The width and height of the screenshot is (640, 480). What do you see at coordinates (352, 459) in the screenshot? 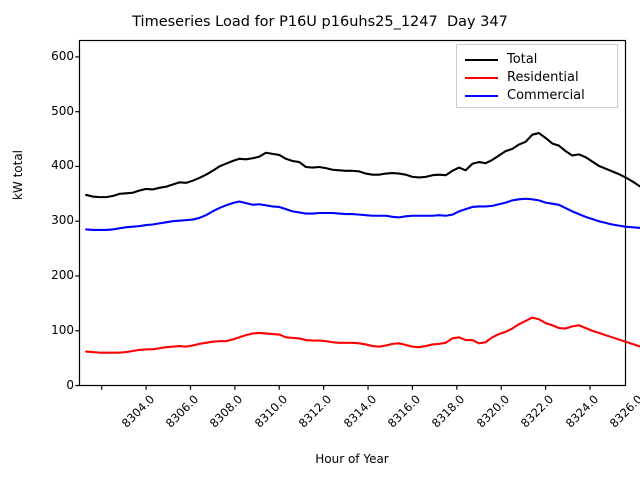
I see `x-axis-label: Hour of Year` at bounding box center [352, 459].